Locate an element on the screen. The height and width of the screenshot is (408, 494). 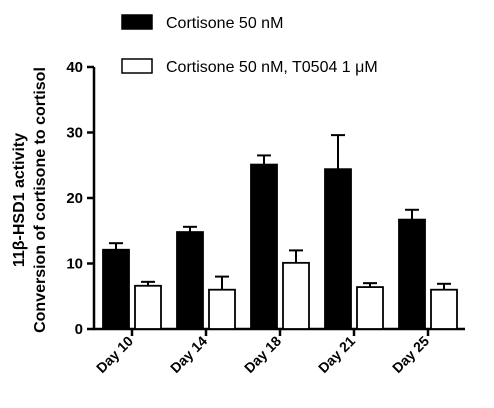
y-tick-label: 30 is located at coordinates (74, 133).